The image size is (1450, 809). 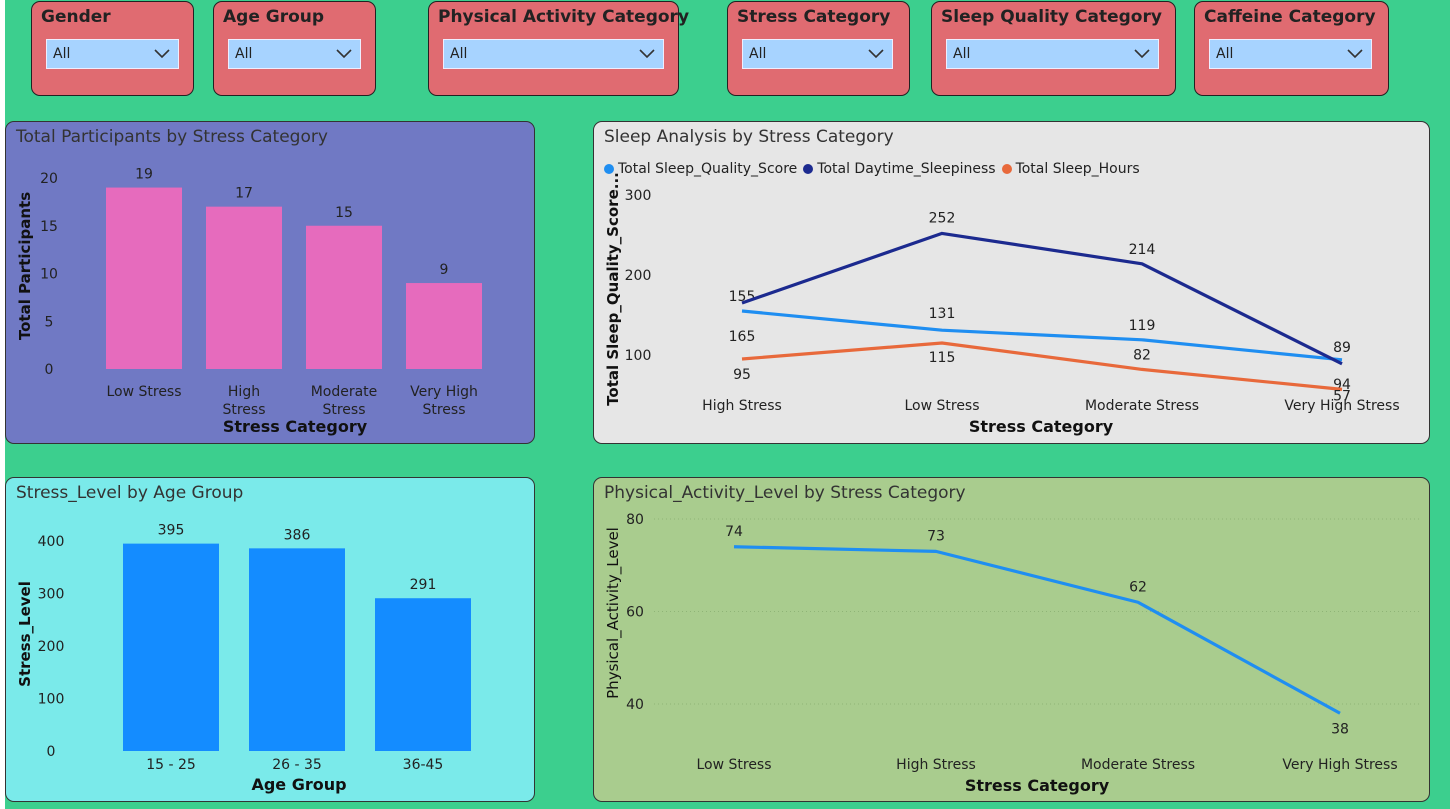 I want to click on data-label: 214, so click(x=1142, y=250).